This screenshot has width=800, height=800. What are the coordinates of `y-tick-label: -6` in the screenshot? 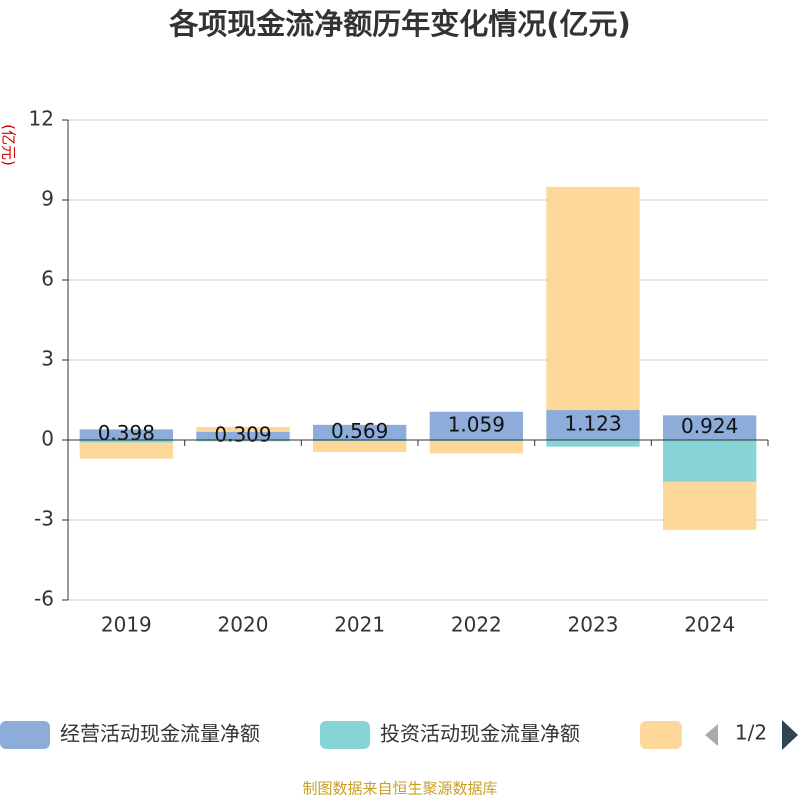 It's located at (44, 599).